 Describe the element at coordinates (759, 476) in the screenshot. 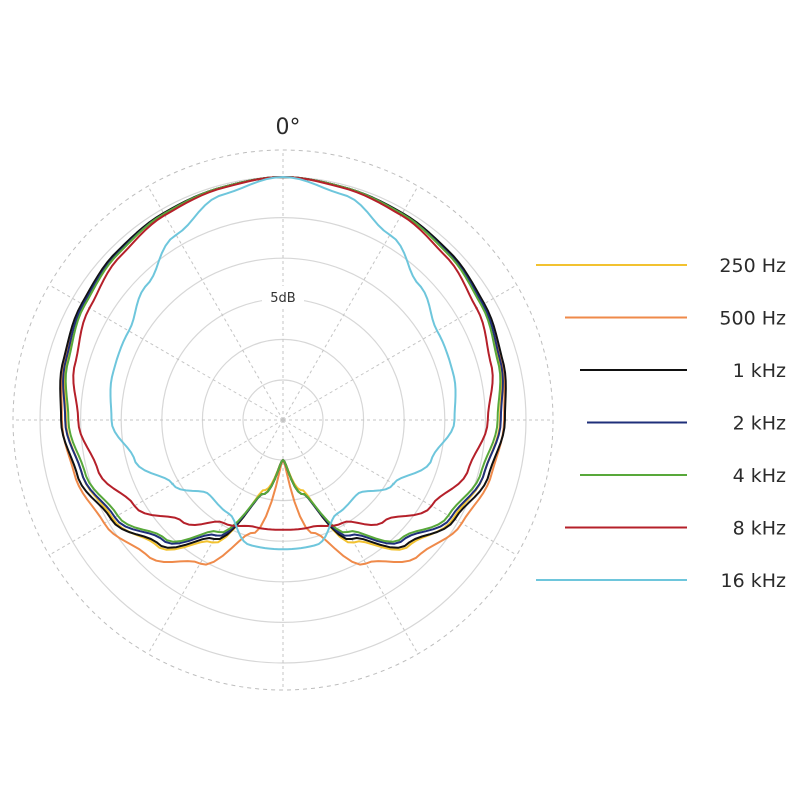

I see `legend-label-4-khz: 4 kHz` at that location.